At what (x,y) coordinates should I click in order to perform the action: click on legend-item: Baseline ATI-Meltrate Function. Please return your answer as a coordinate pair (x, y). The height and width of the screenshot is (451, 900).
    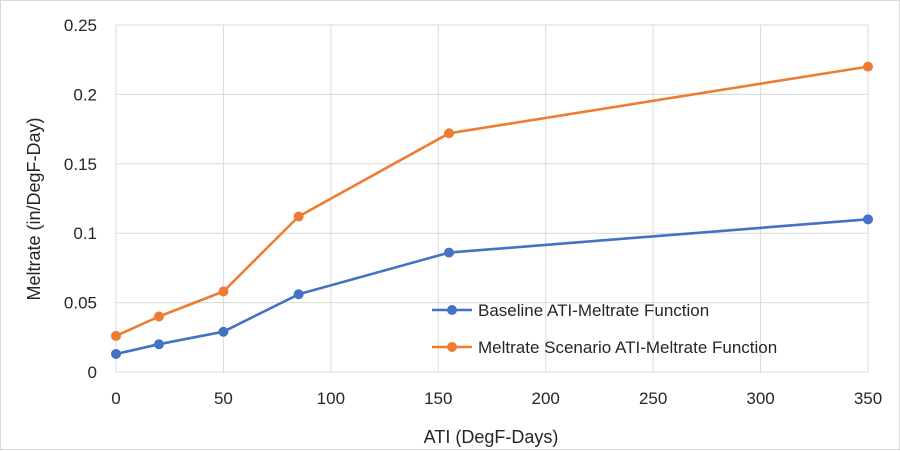
    Looking at the image, I should click on (570, 310).